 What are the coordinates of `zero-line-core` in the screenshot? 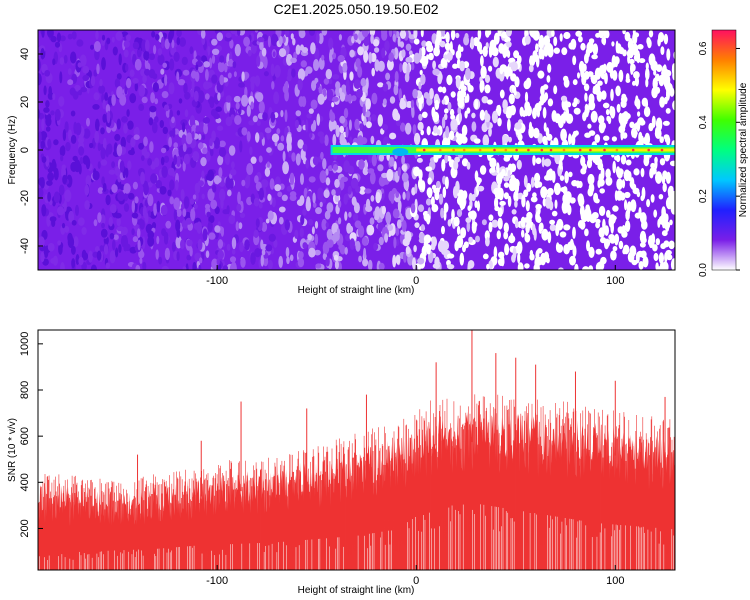 It's located at (545, 150).